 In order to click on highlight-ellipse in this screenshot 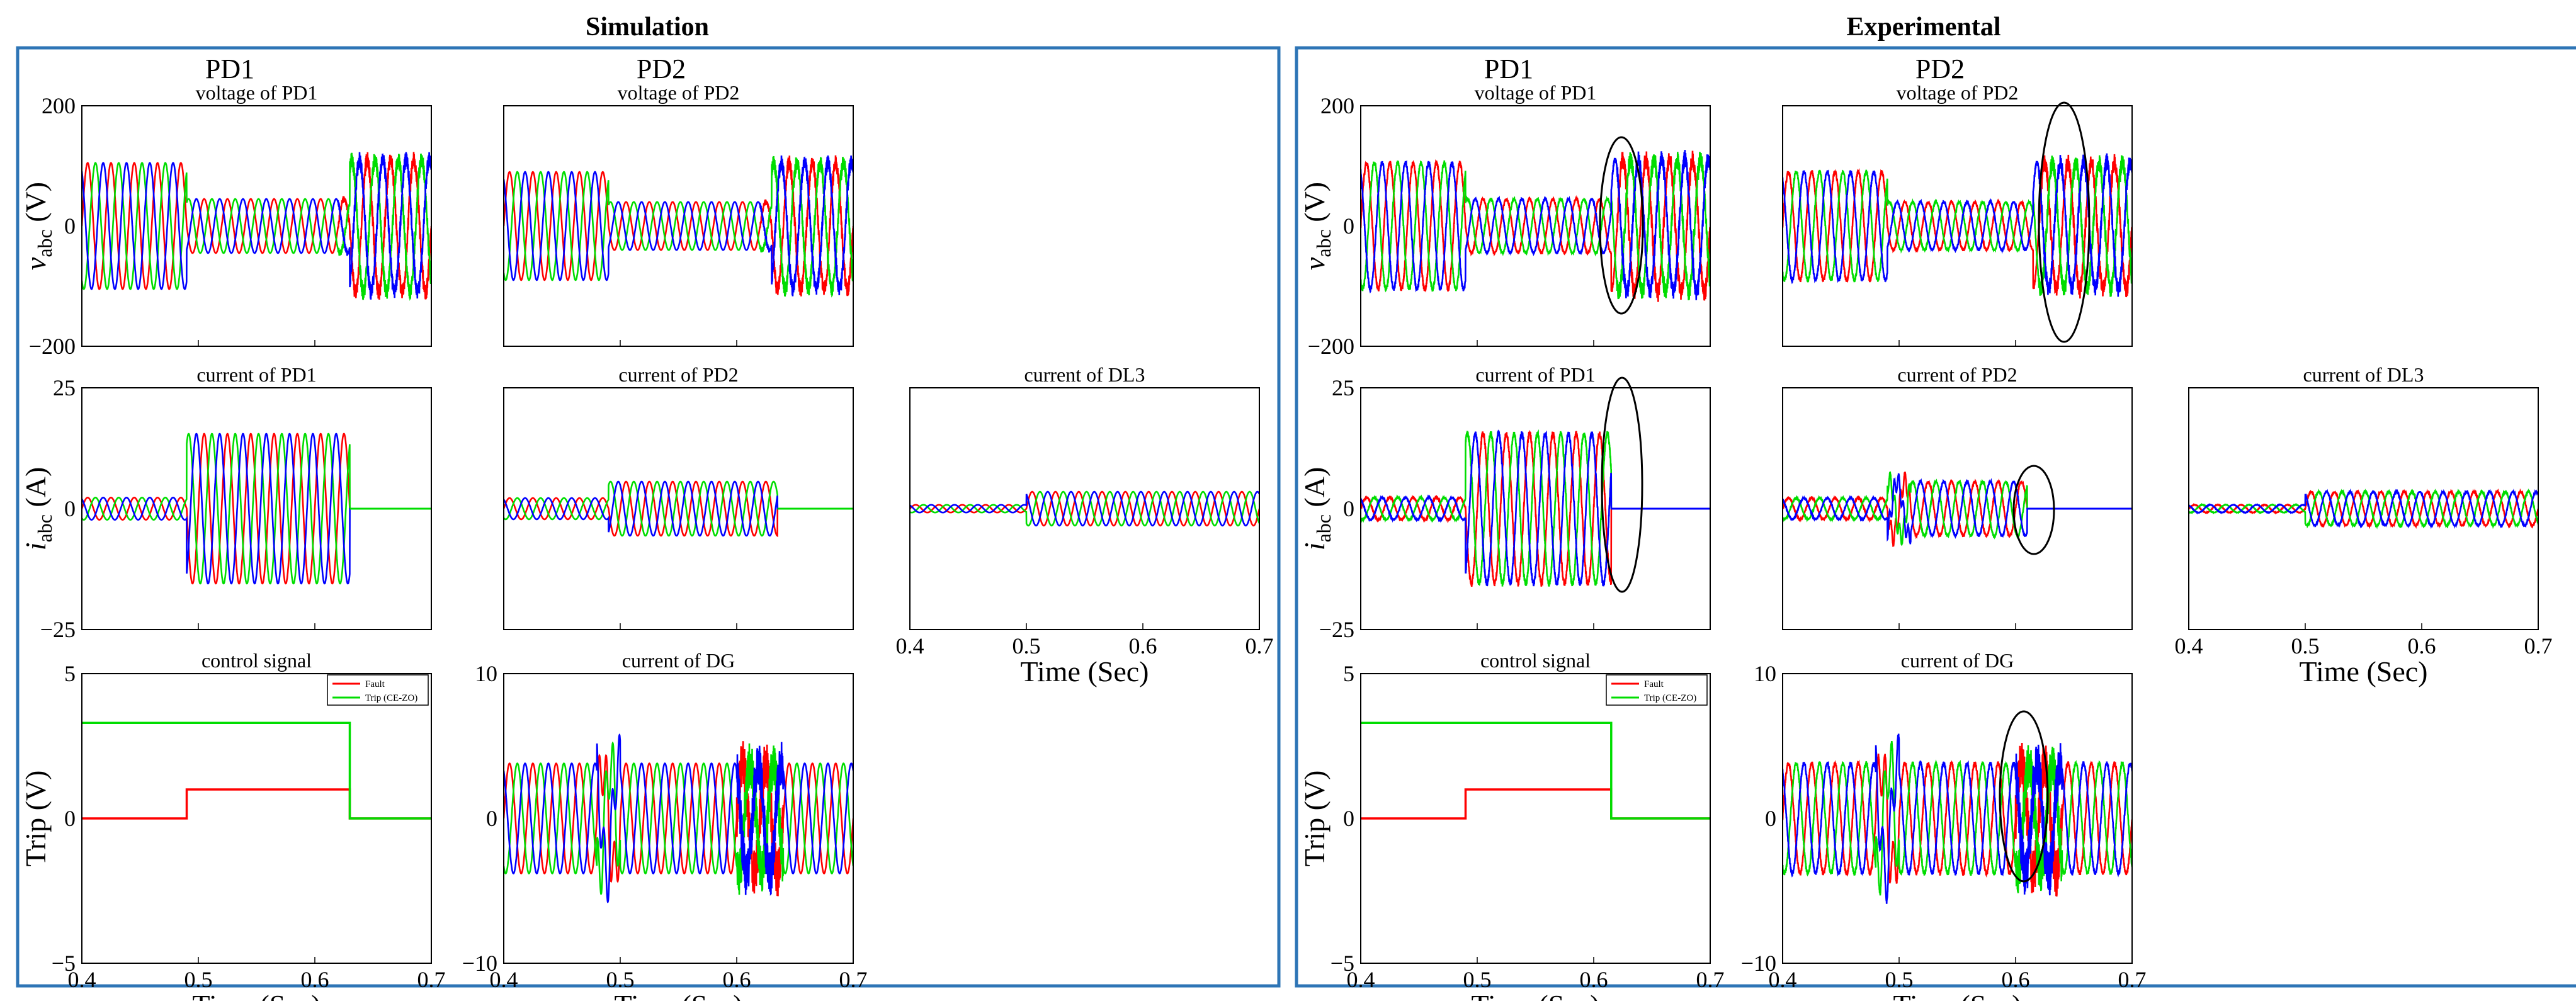, I will do `click(1621, 225)`.